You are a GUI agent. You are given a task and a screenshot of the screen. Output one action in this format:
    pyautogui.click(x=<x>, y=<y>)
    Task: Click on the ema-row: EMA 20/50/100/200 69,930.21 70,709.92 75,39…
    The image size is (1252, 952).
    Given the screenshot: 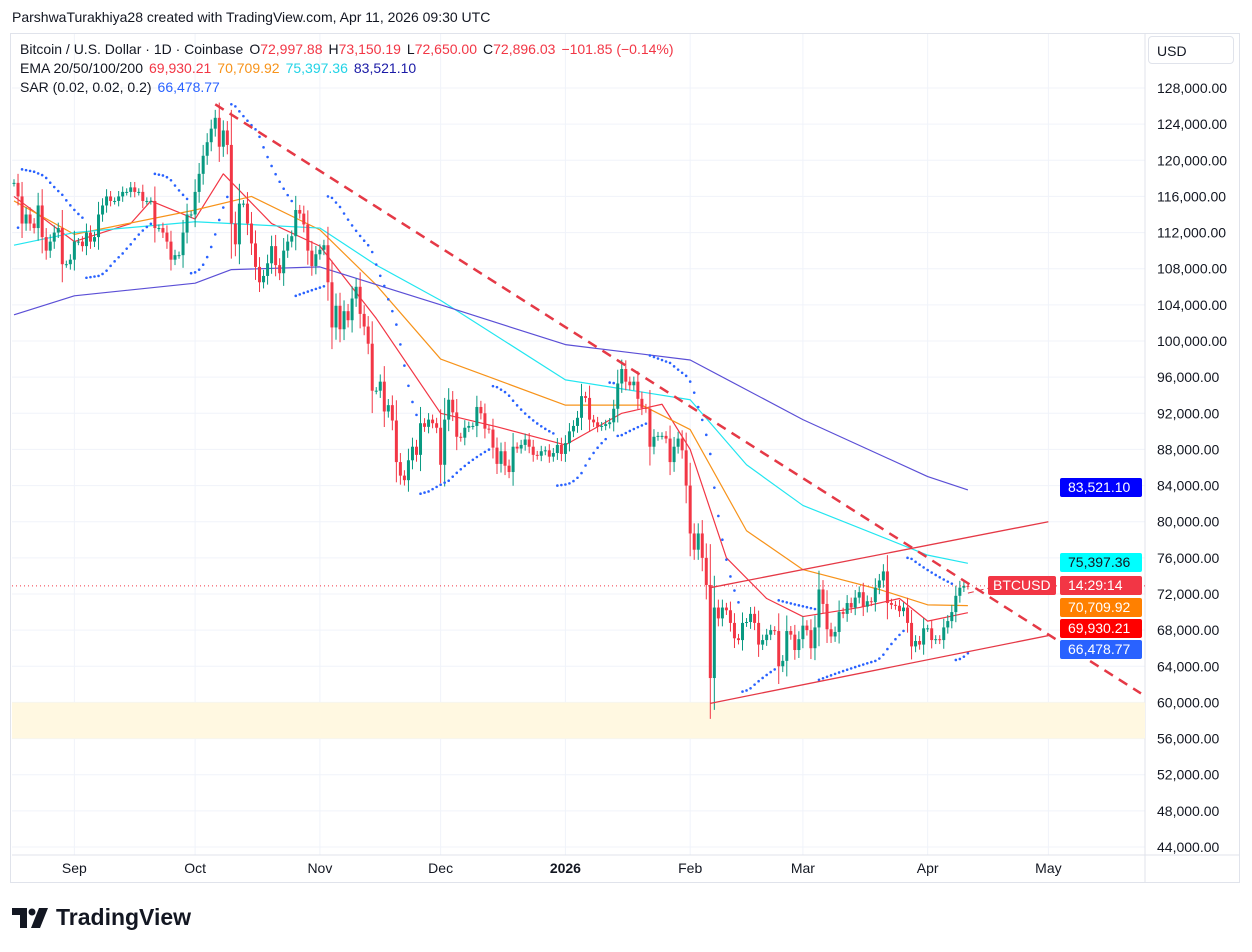 What is the action you would take?
    pyautogui.click(x=350, y=68)
    